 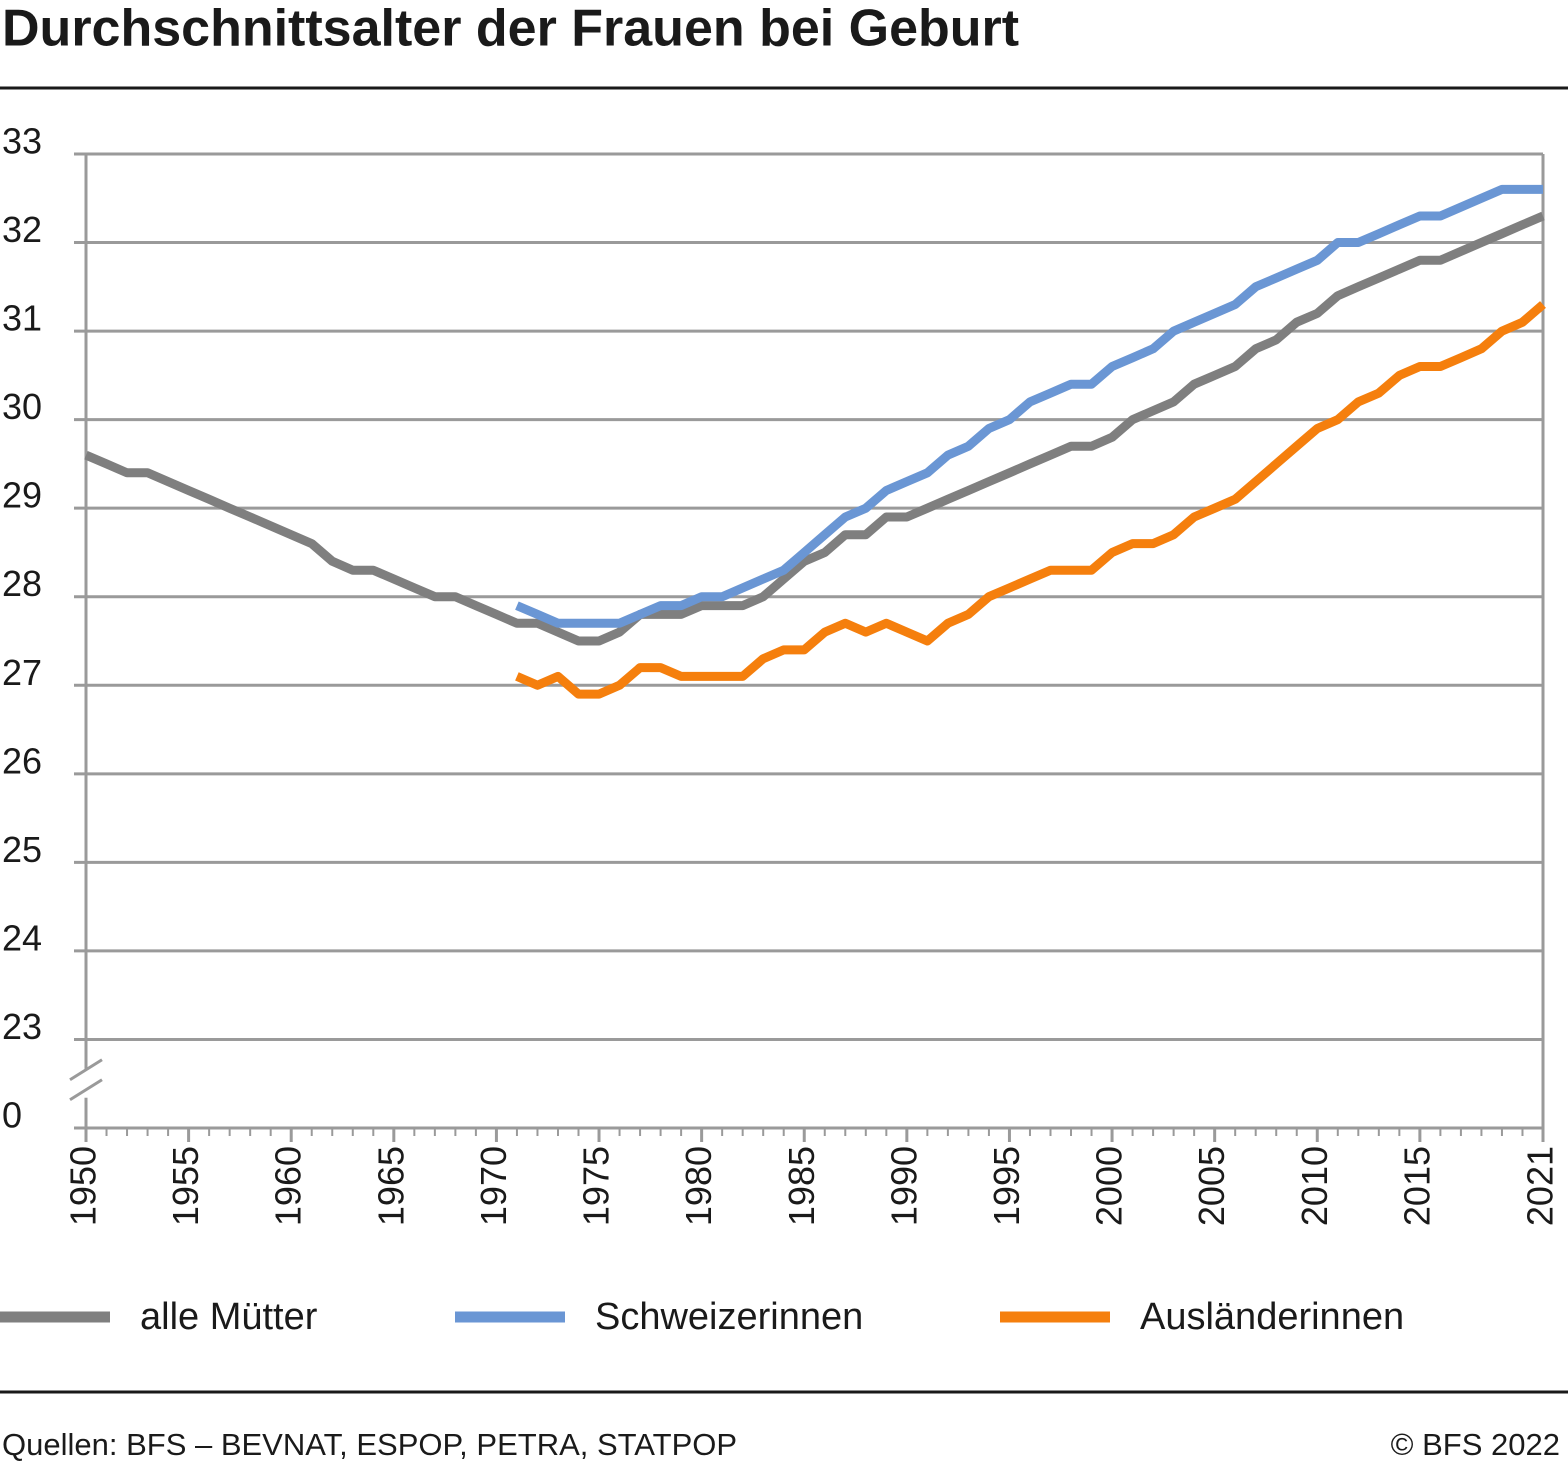 What do you see at coordinates (22, 1026) in the screenshot?
I see `y-tick-label: 23` at bounding box center [22, 1026].